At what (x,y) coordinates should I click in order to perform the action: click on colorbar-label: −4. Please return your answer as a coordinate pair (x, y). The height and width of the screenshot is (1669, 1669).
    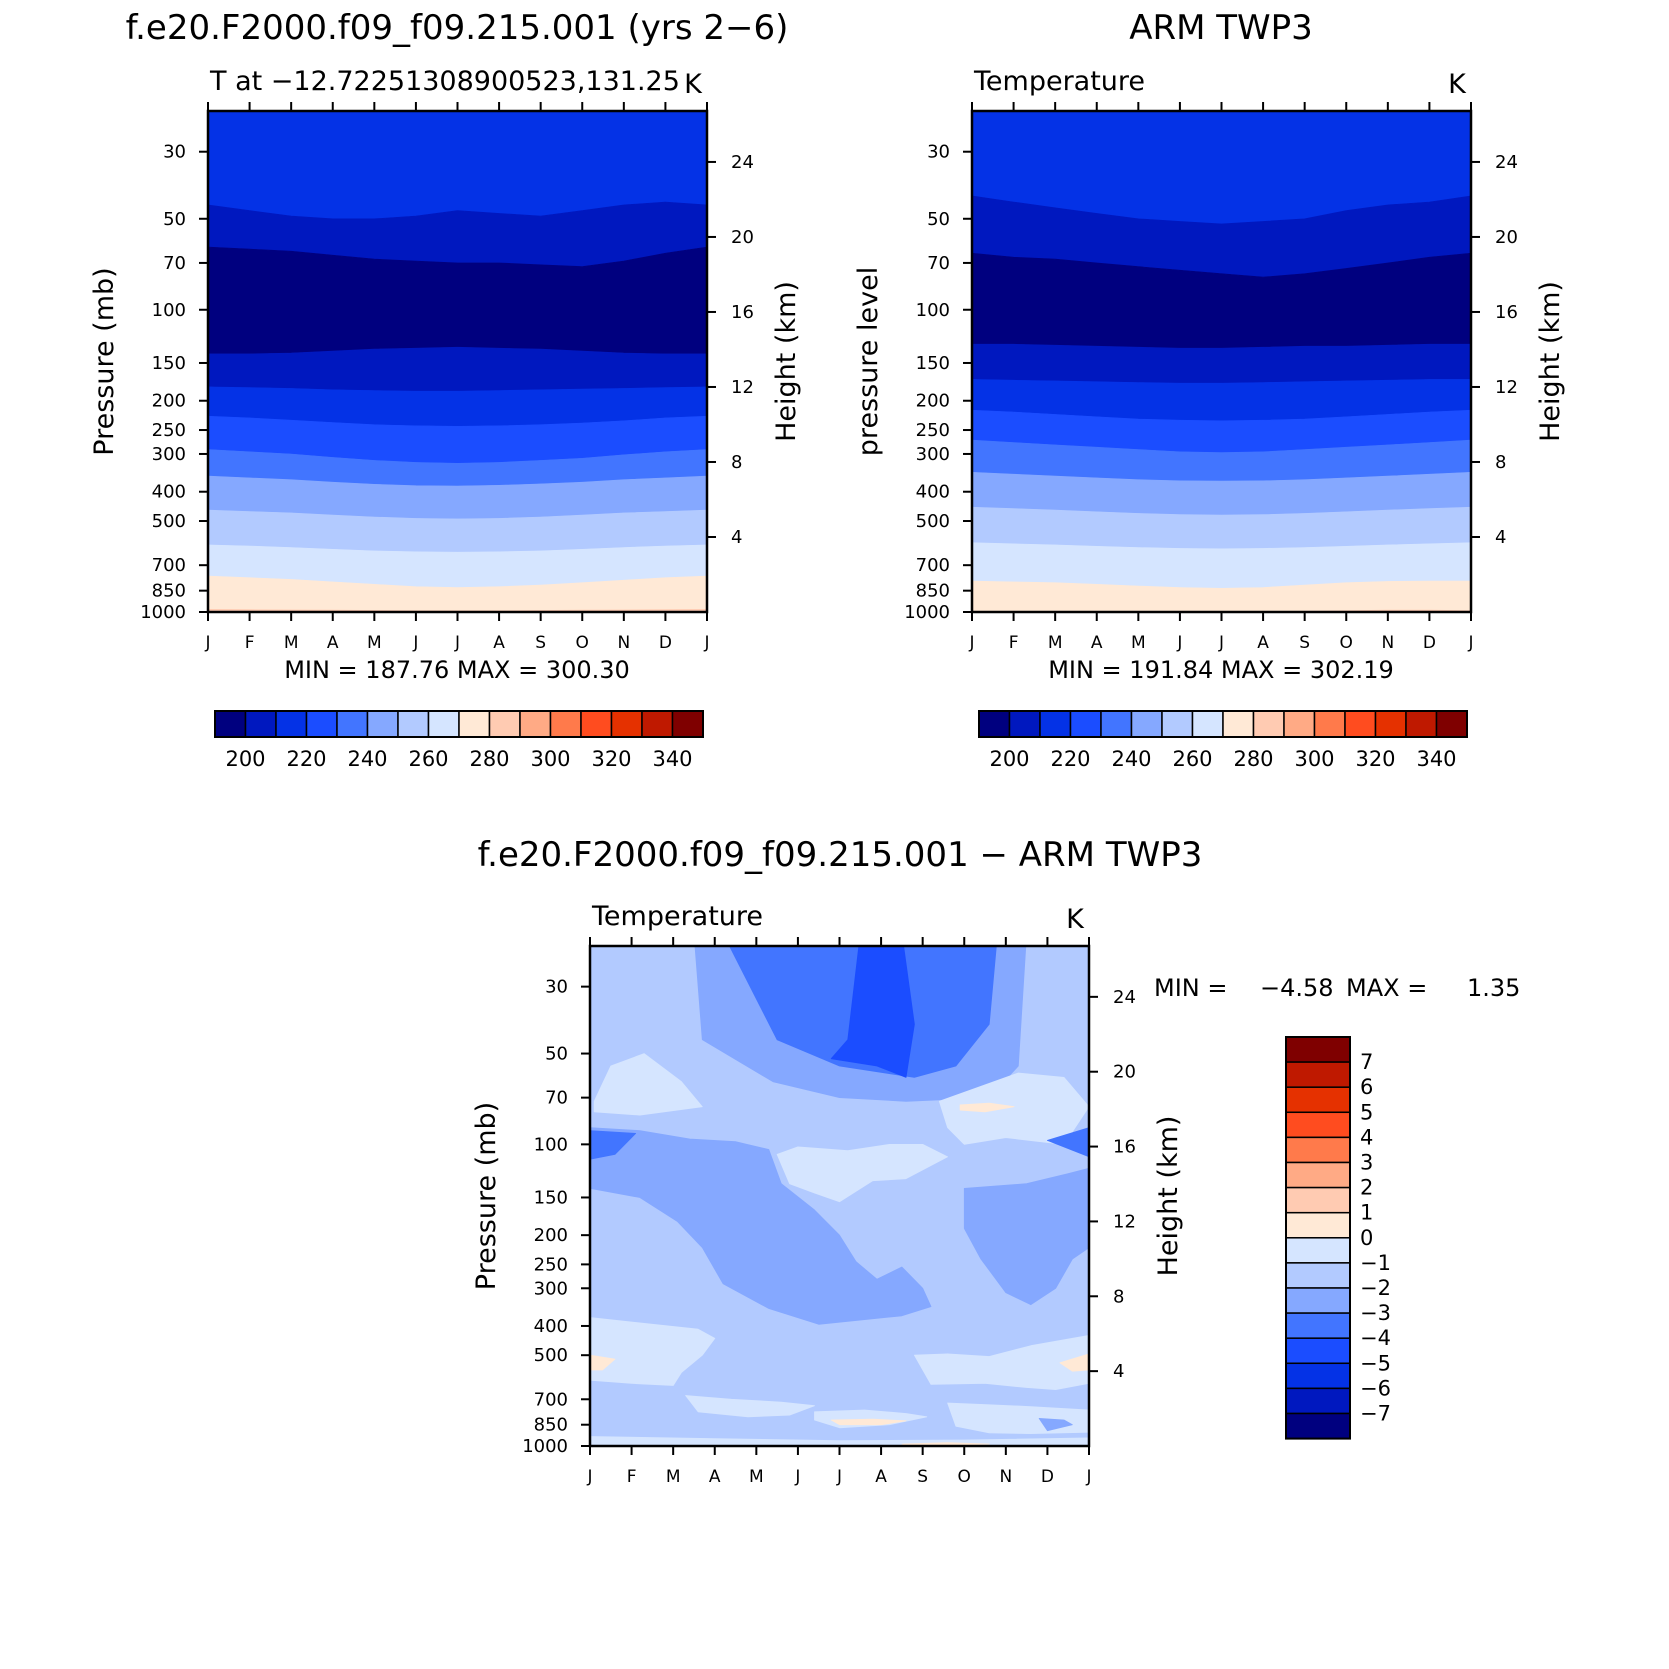
    Looking at the image, I should click on (1375, 1338).